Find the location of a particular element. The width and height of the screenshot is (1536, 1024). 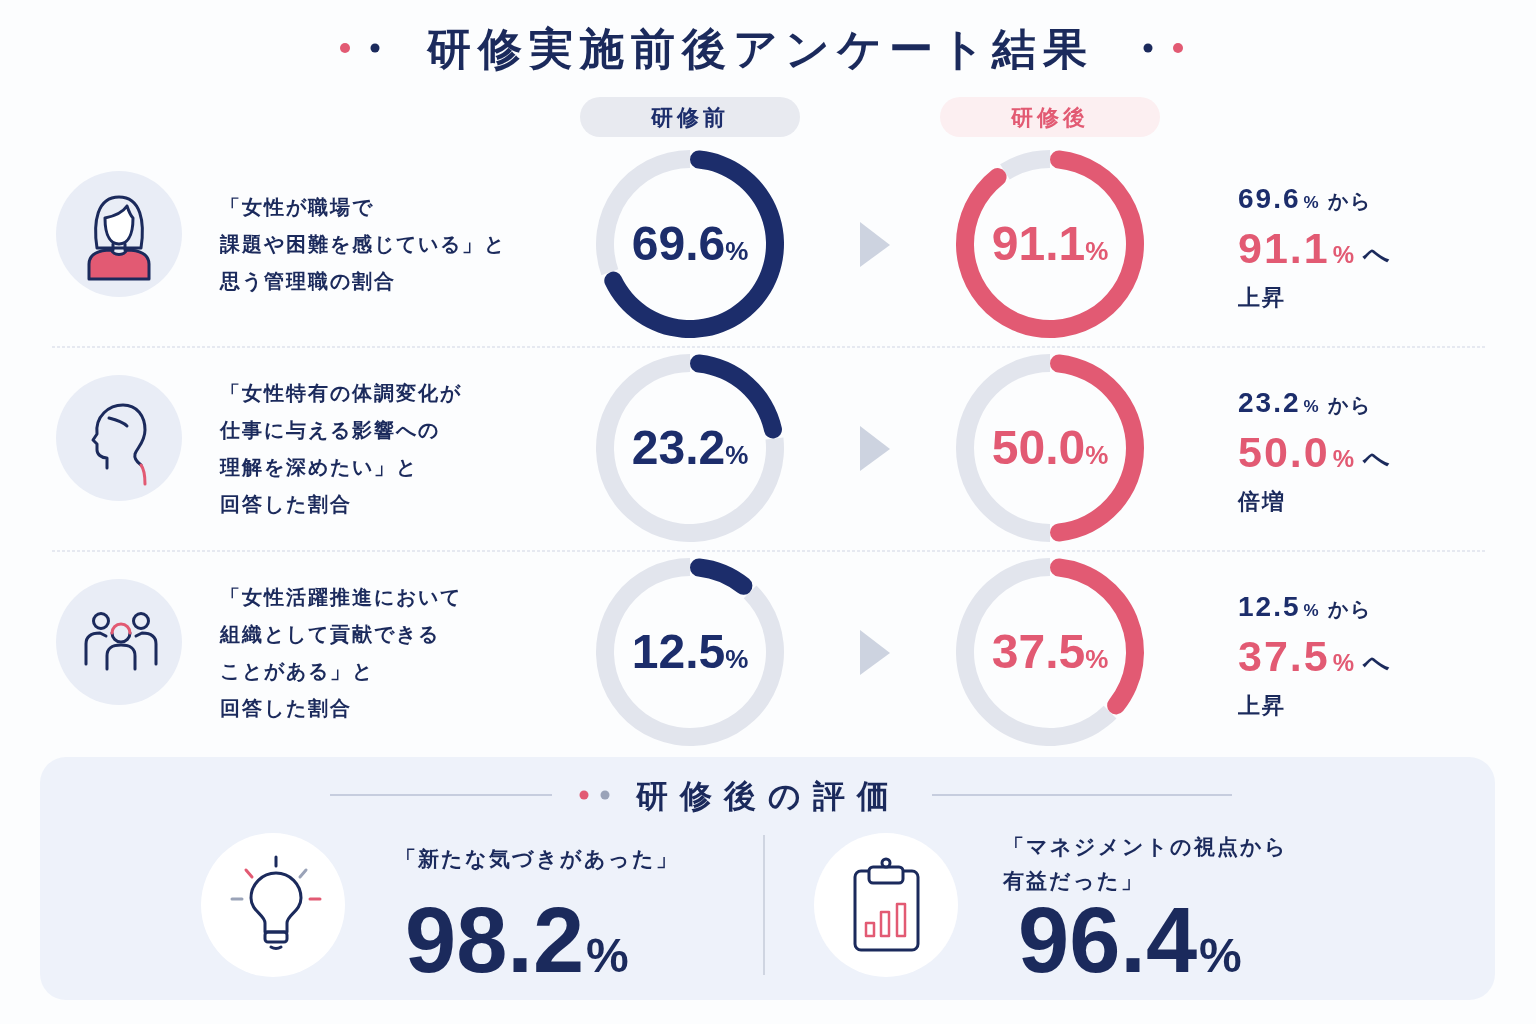

text: 「新たな気づきがあった」 is located at coordinates (537, 859).